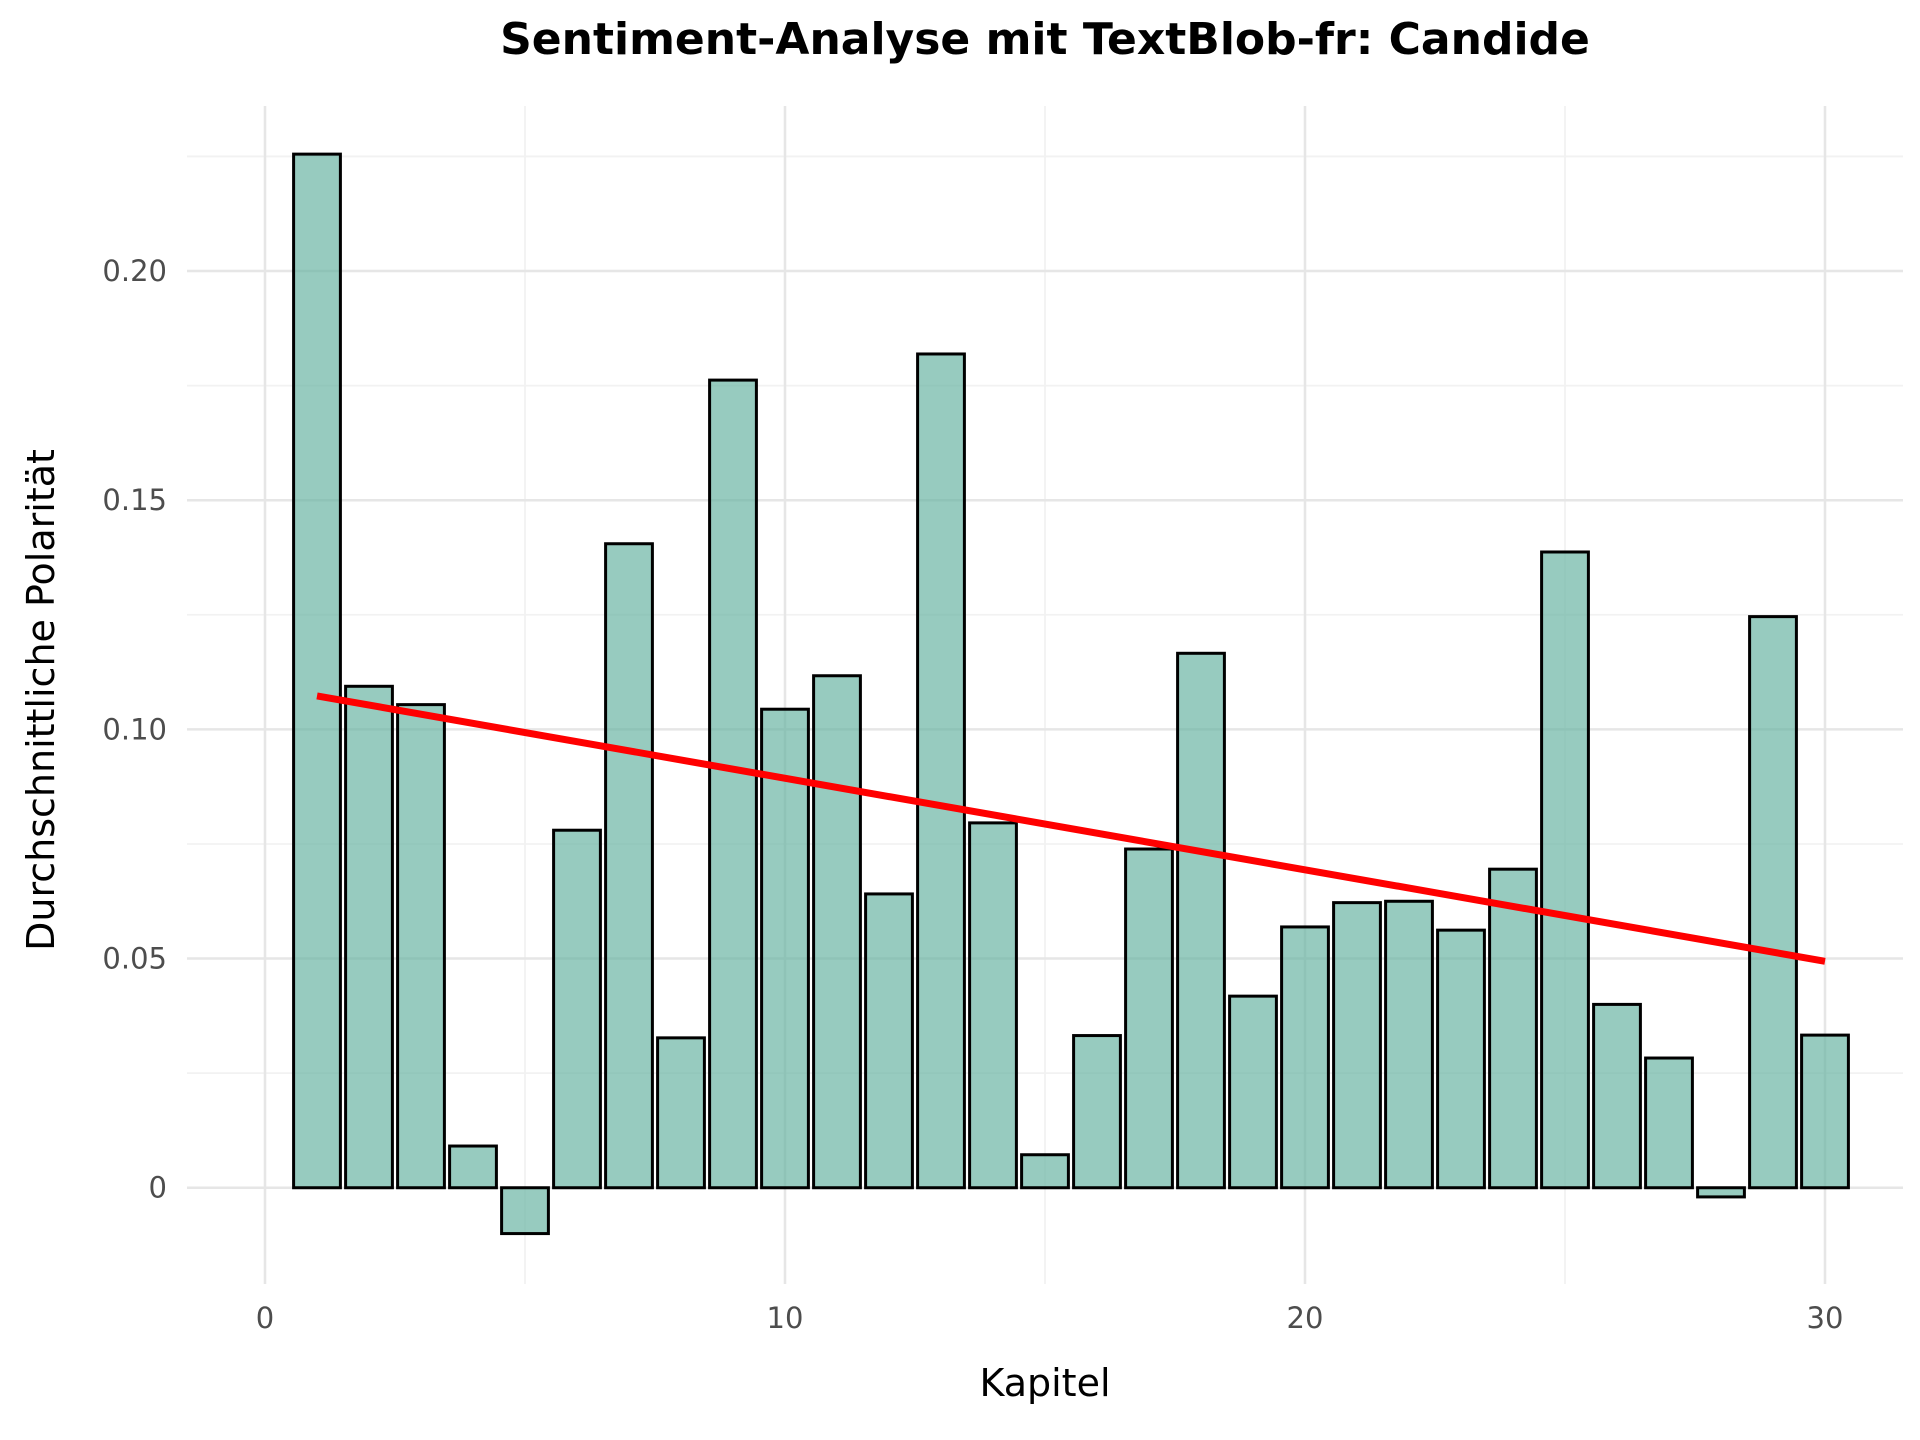 This screenshot has width=1920, height=1440. What do you see at coordinates (134, 959) in the screenshot?
I see `y-tick-label: 0.05` at bounding box center [134, 959].